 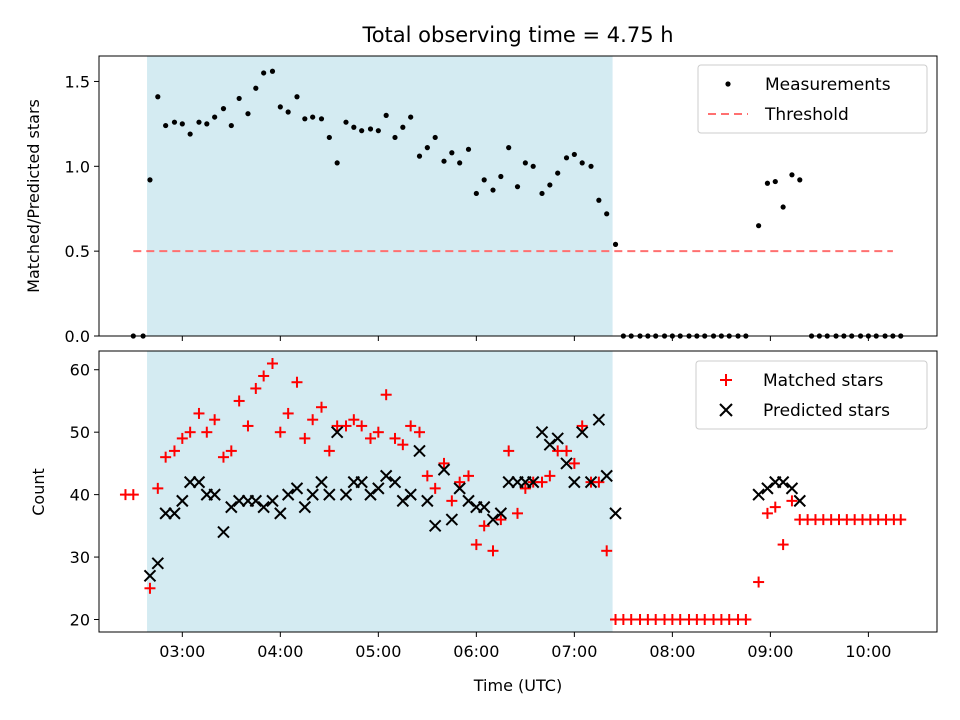 What do you see at coordinates (280, 651) in the screenshot?
I see `x-tick-label: 04:00` at bounding box center [280, 651].